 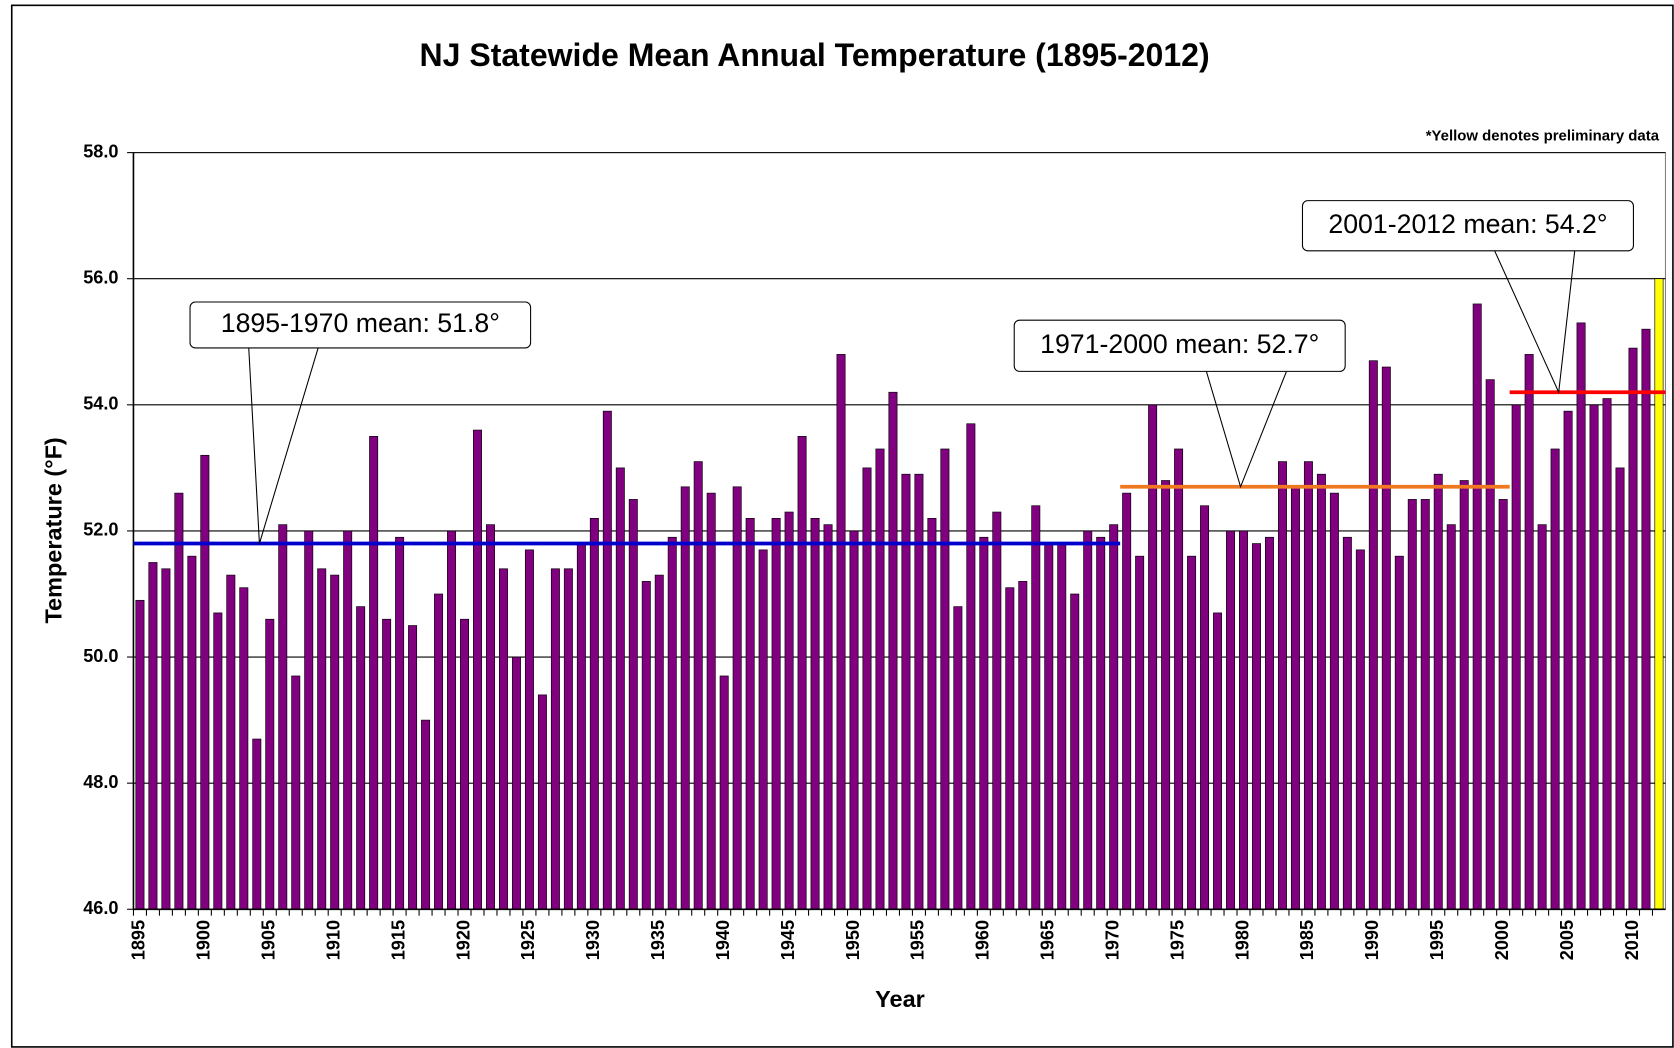 What do you see at coordinates (723, 940) in the screenshot?
I see `x-tick-label: 1940` at bounding box center [723, 940].